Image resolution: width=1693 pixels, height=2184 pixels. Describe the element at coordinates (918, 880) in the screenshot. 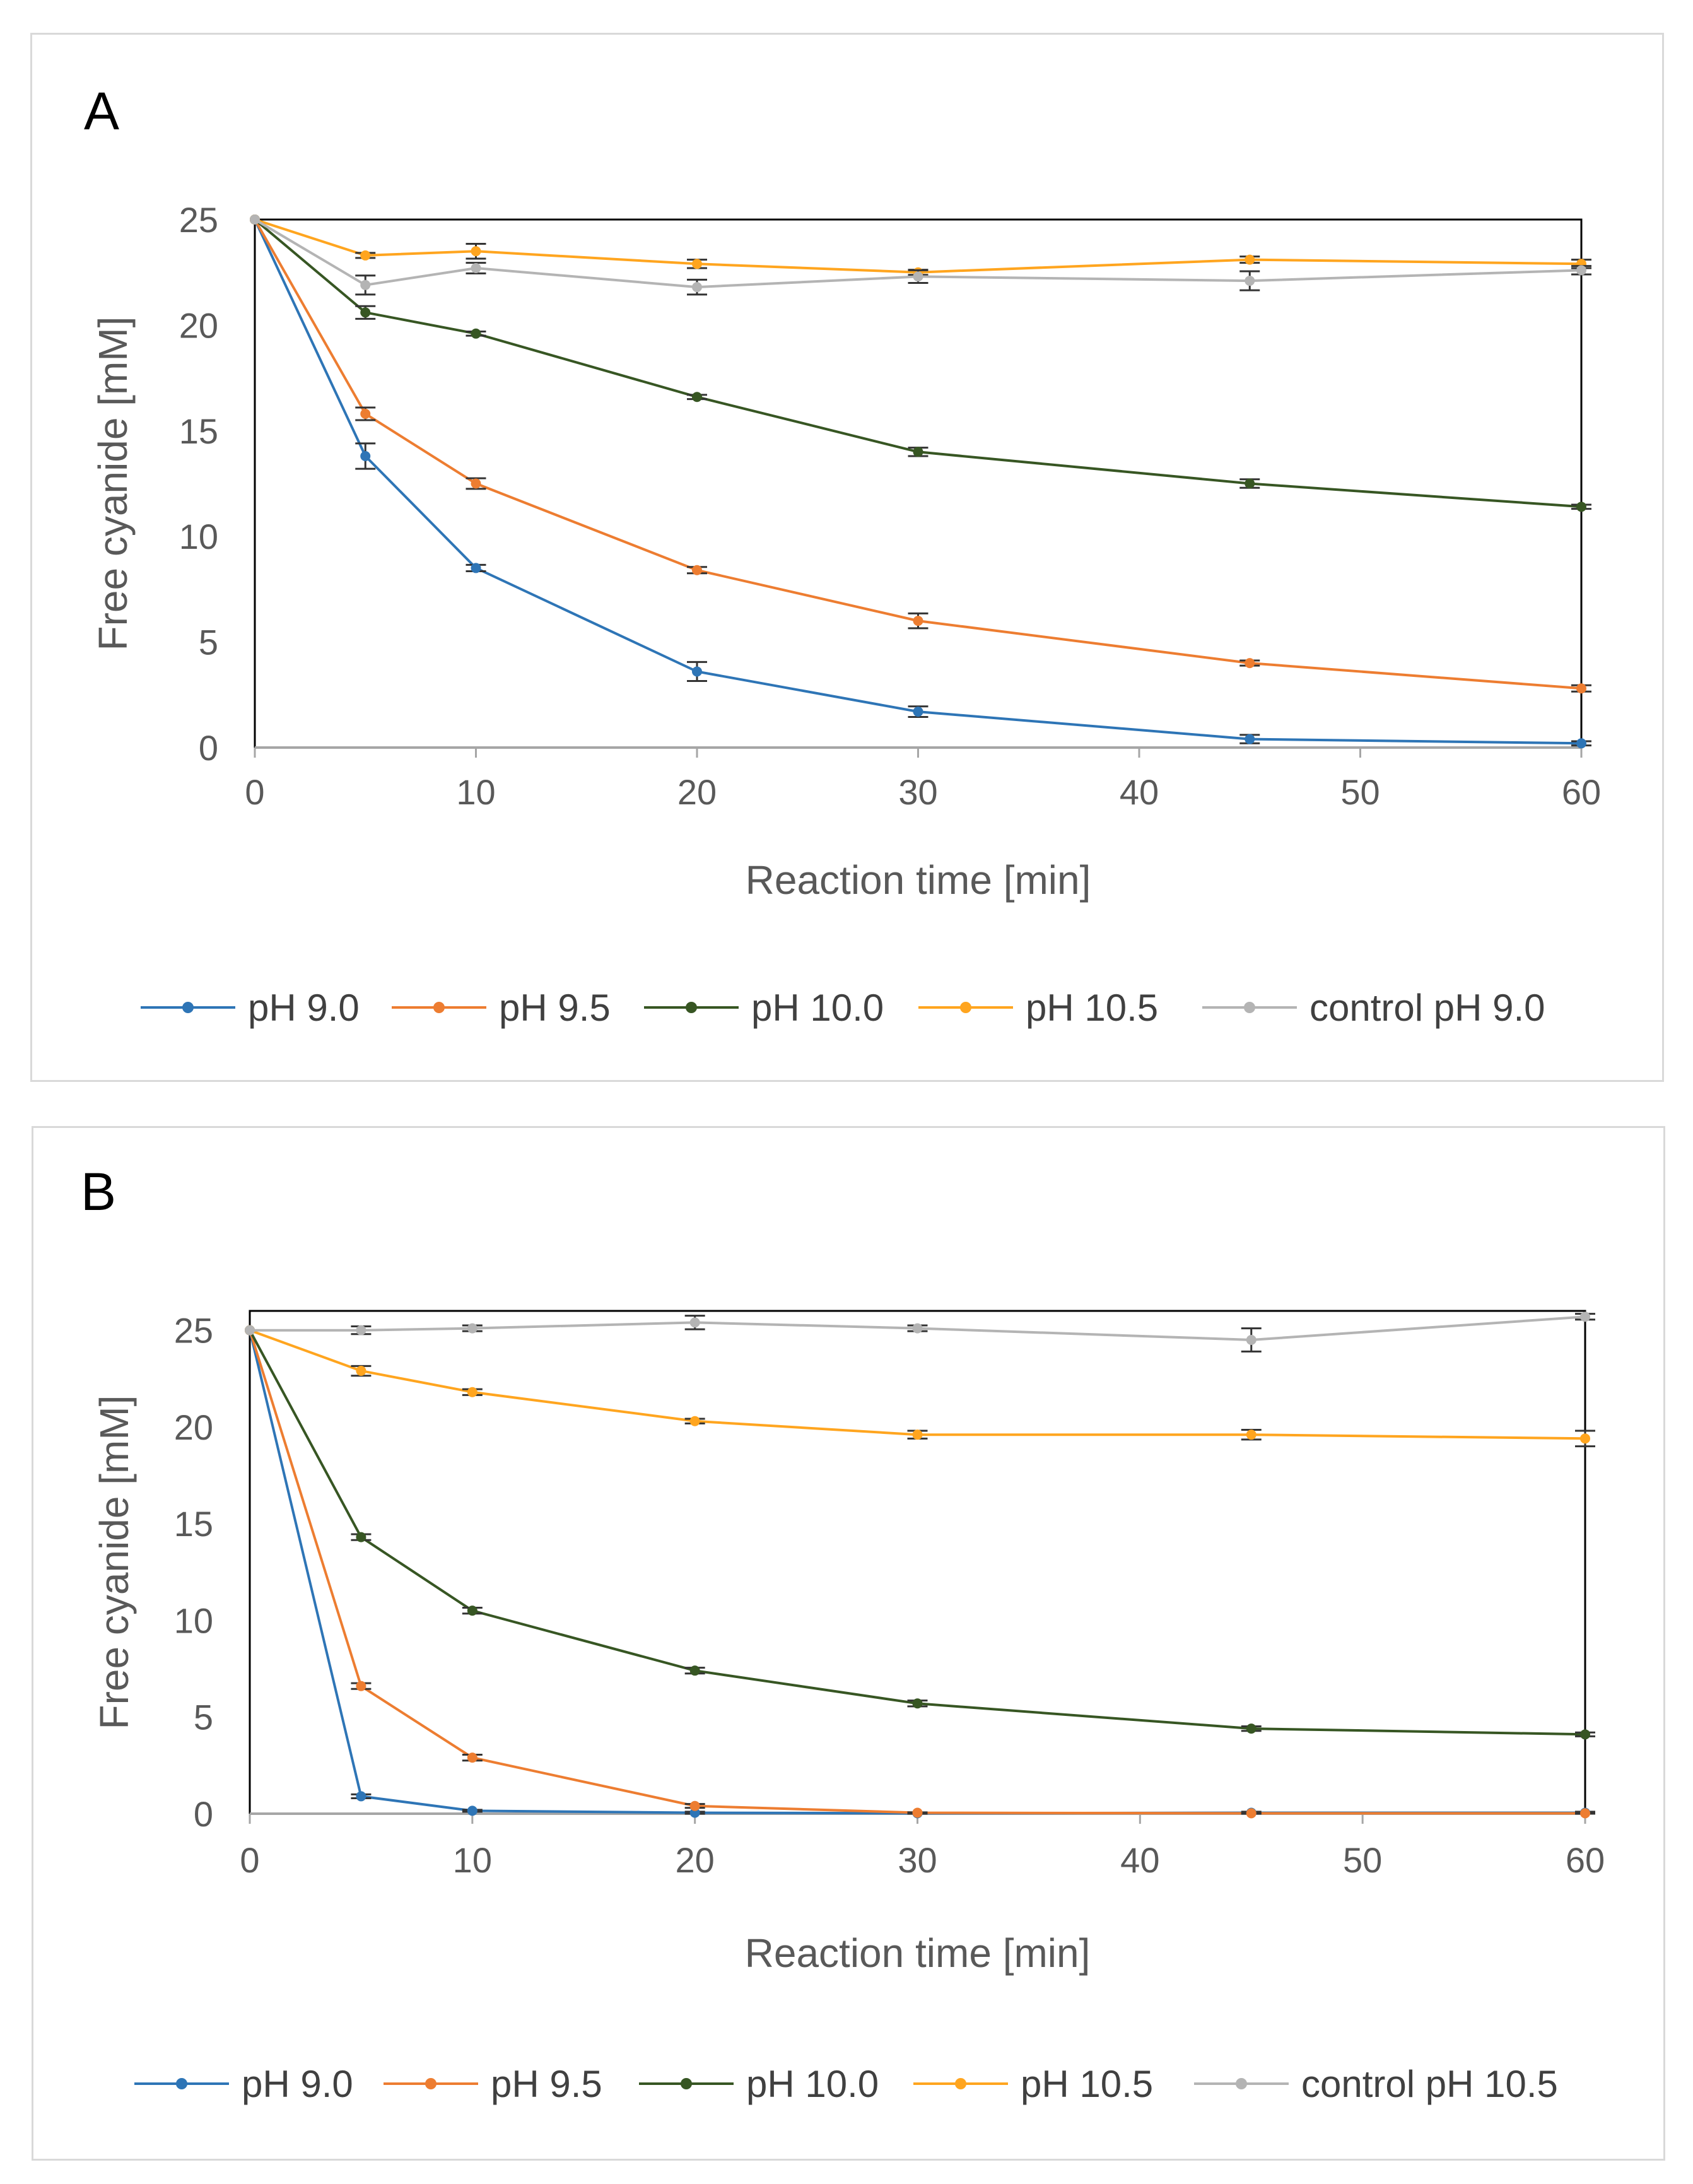

I see `x-axis-title-a: Reaction time [min]` at that location.